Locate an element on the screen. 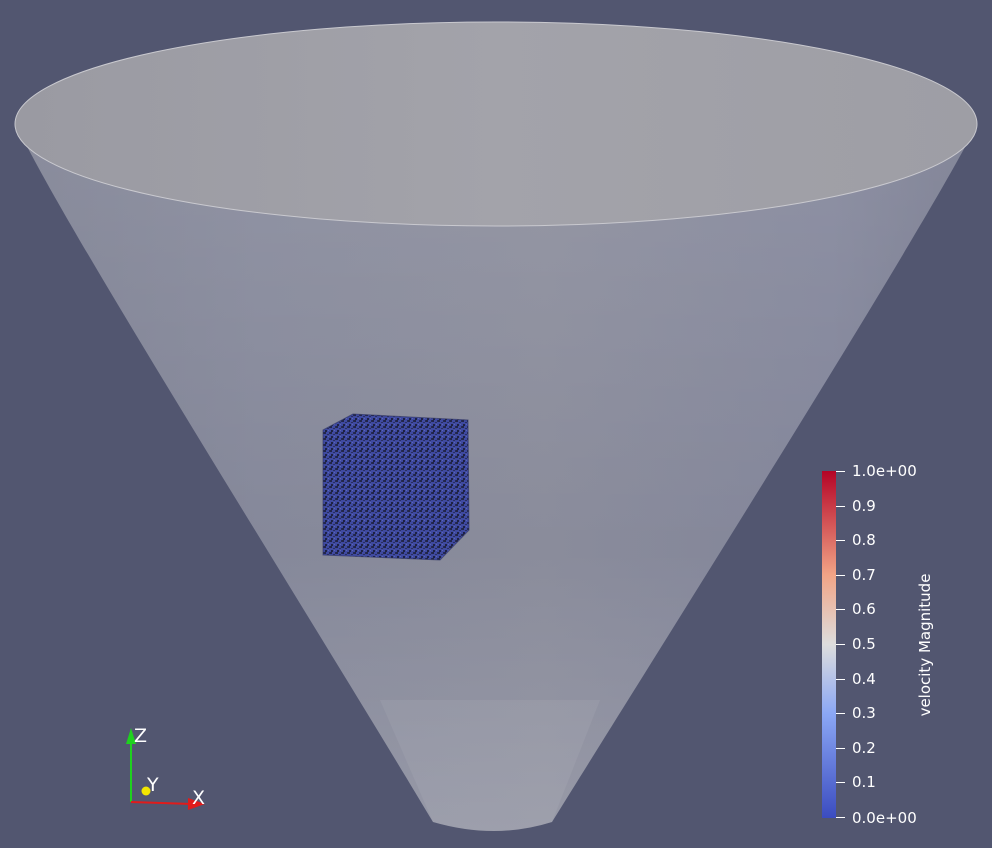  z-axis-label: Z is located at coordinates (141, 736).